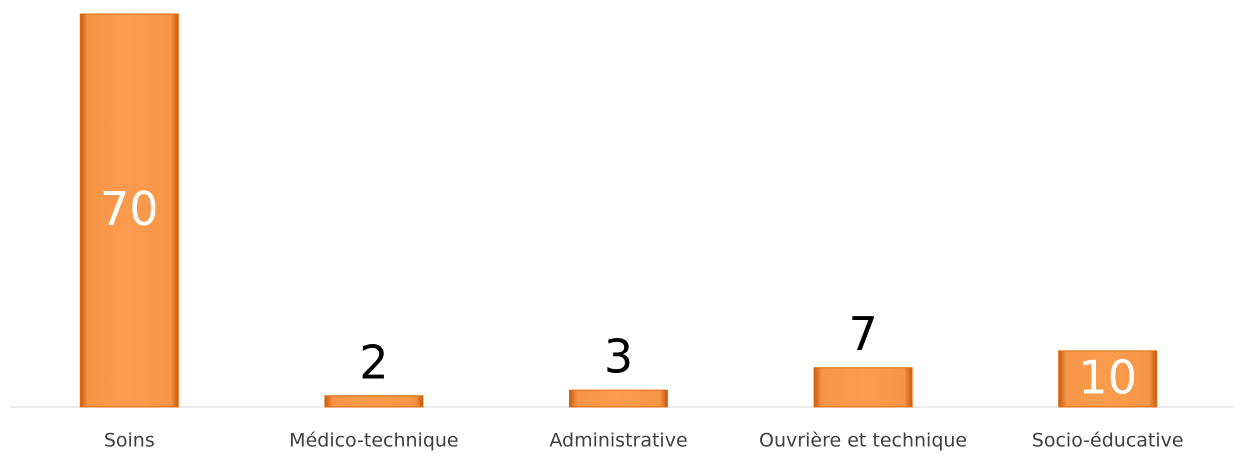  Describe the element at coordinates (618, 357) in the screenshot. I see `data-label: 3` at that location.